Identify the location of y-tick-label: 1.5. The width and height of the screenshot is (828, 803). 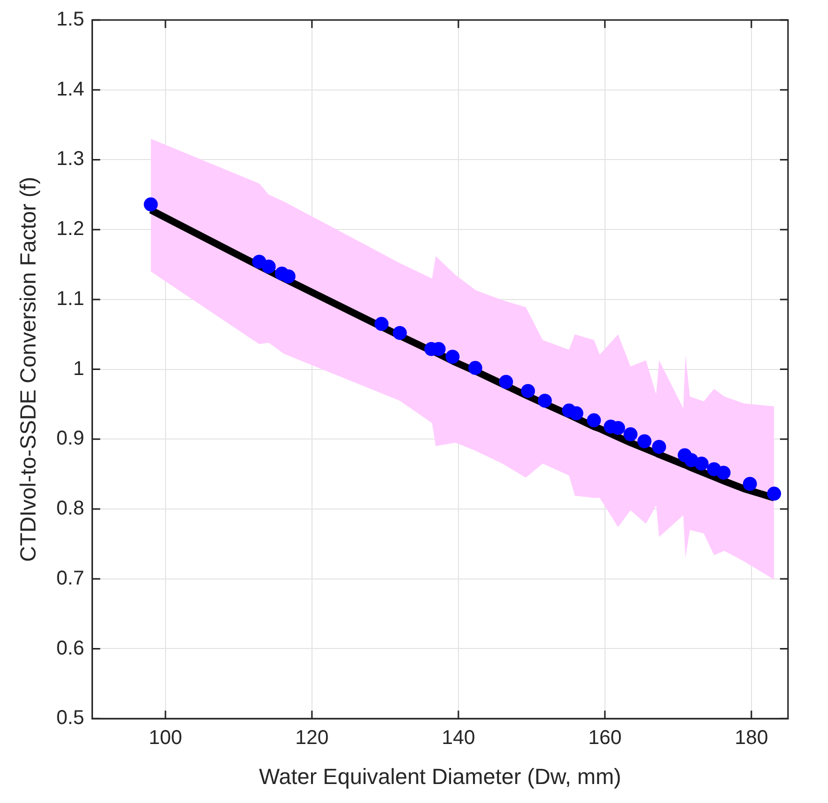
(70, 19).